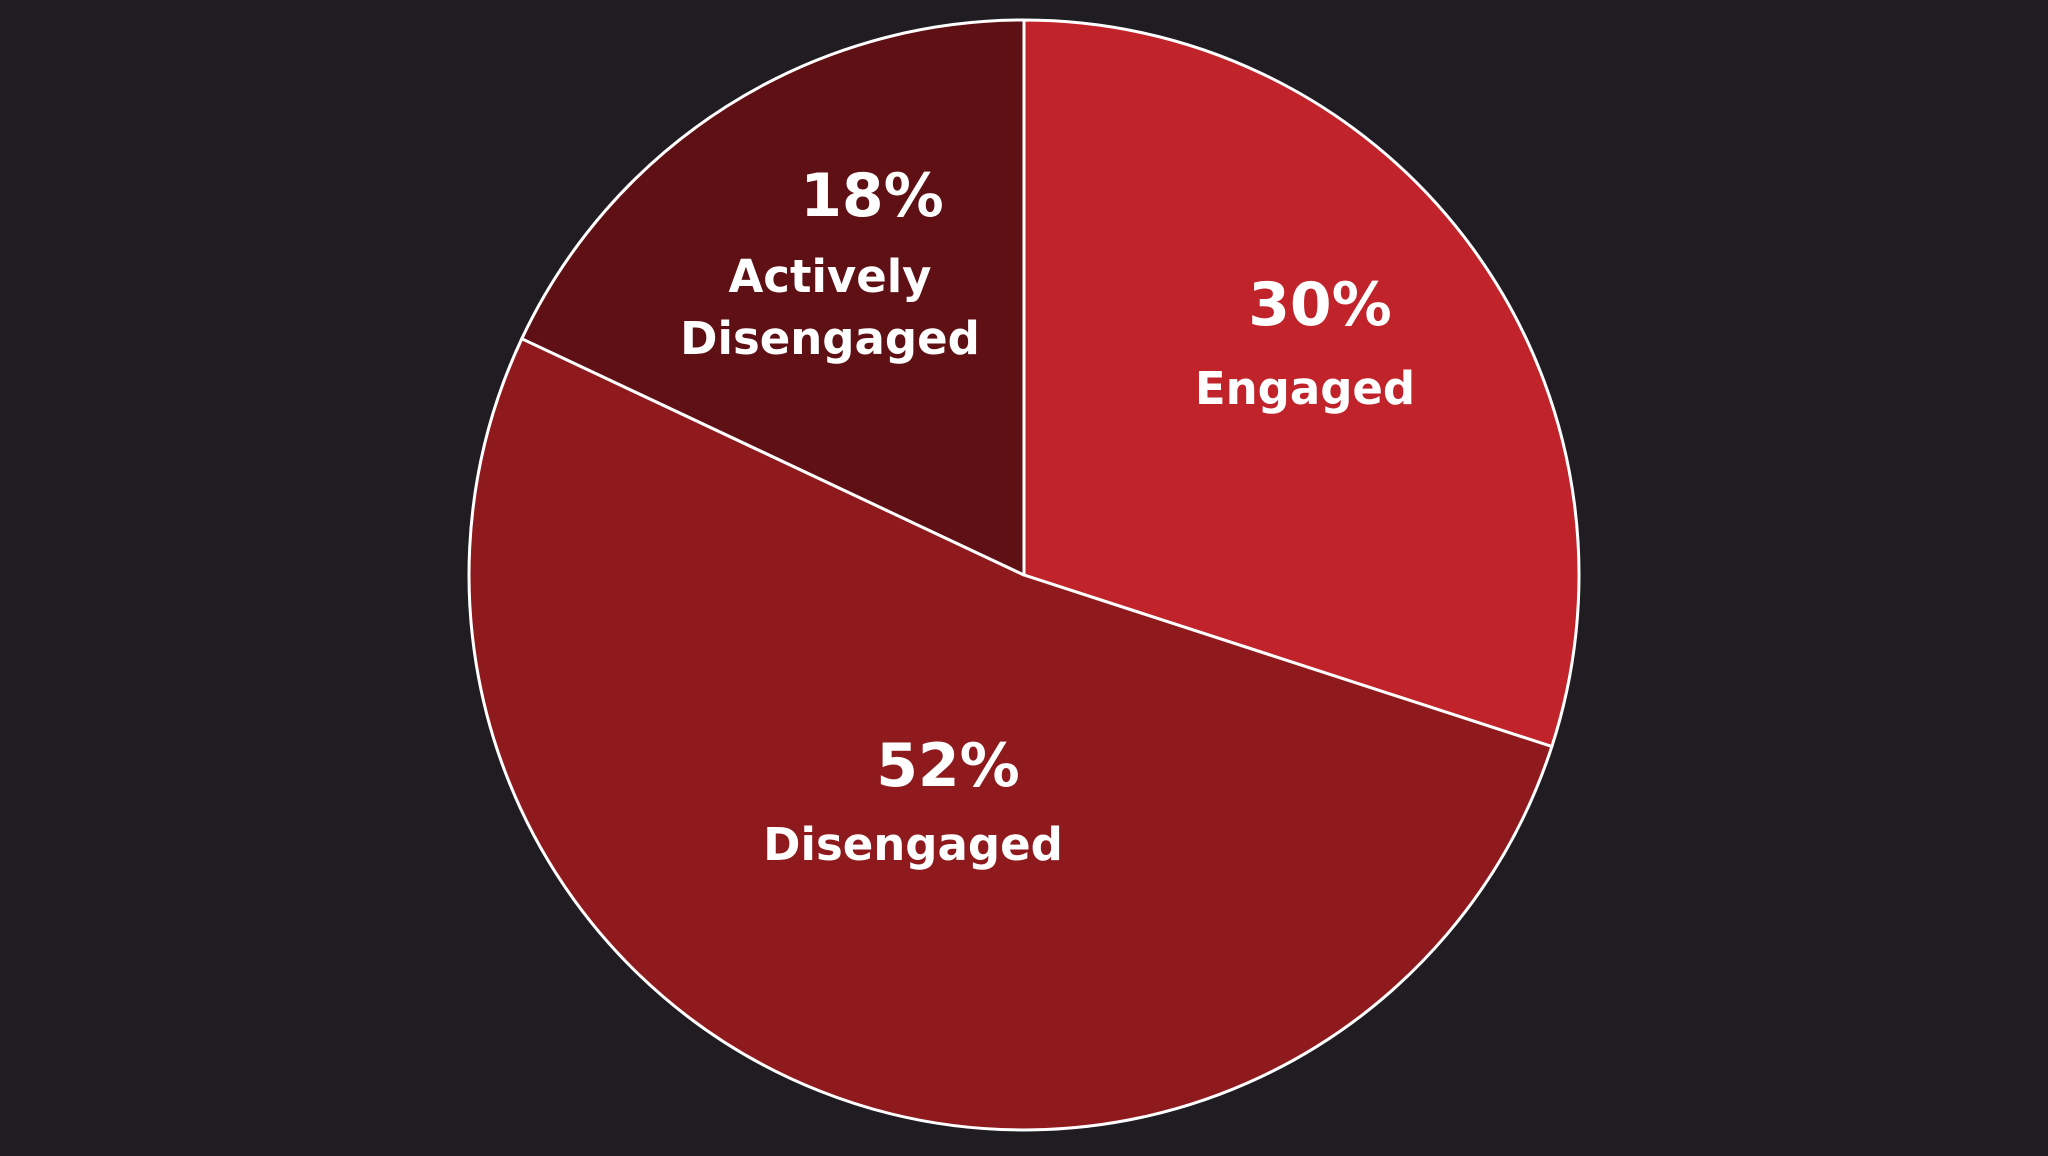 The width and height of the screenshot is (2048, 1156). Describe the element at coordinates (829, 276) in the screenshot. I see `slice-category-label: Actively` at that location.